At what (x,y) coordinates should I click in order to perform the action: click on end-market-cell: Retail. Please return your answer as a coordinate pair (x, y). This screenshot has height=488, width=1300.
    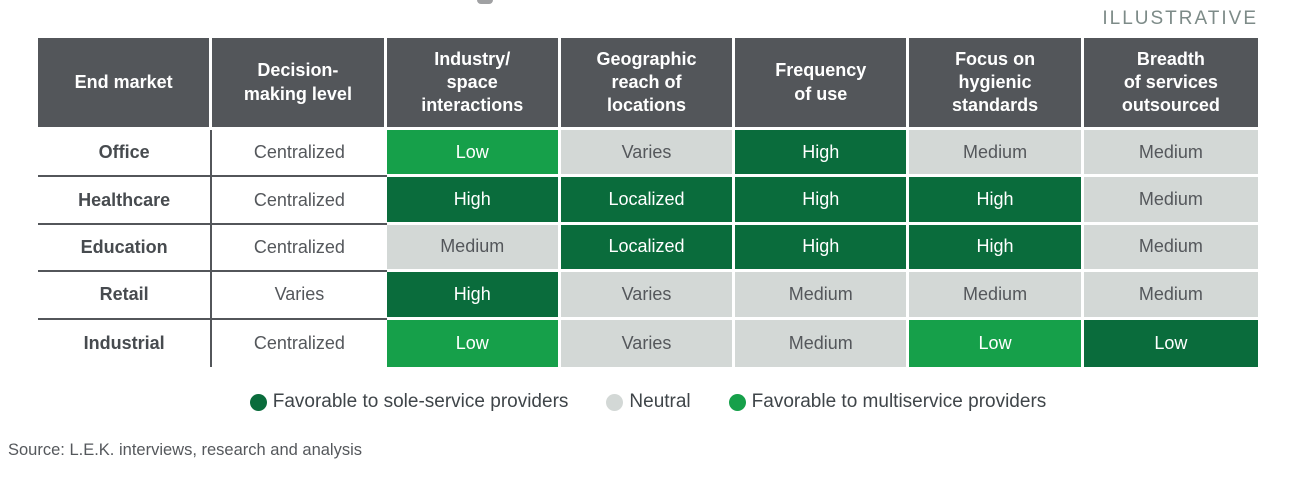
    Looking at the image, I should click on (125, 296).